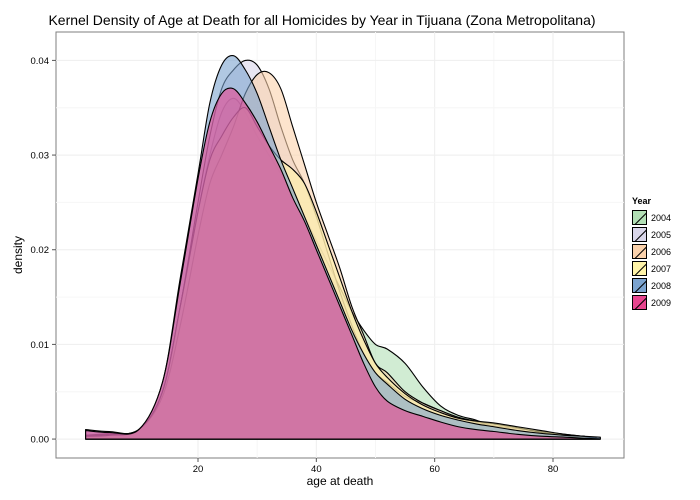  I want to click on legend-key-2008, so click(639, 285).